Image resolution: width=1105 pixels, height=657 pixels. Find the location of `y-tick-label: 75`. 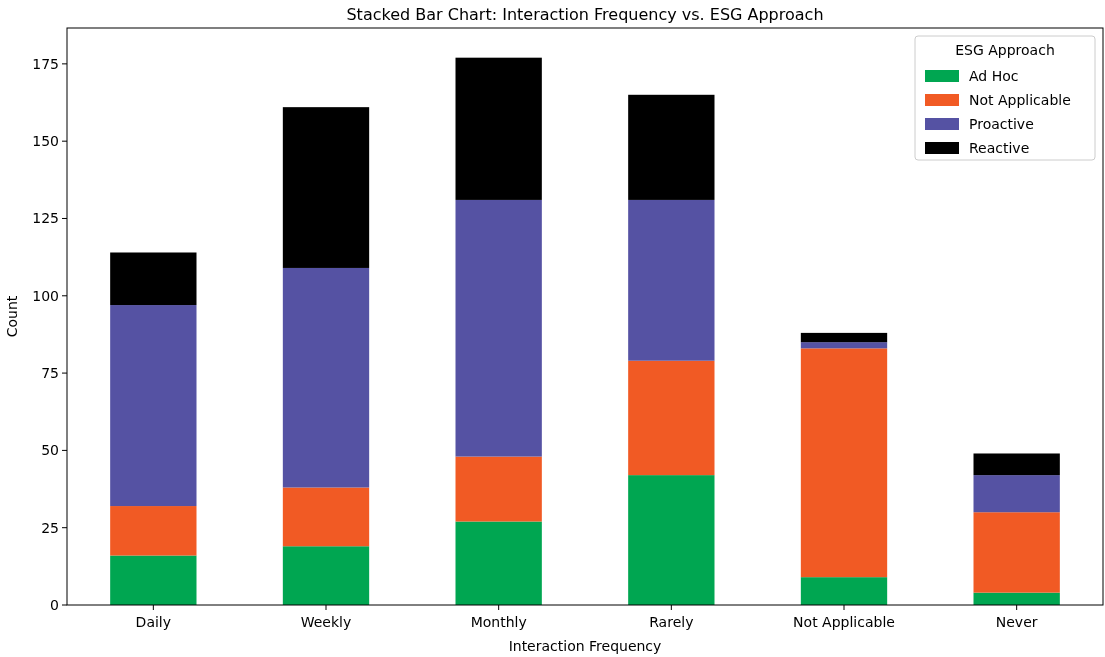

y-tick-label: 75 is located at coordinates (50, 372).